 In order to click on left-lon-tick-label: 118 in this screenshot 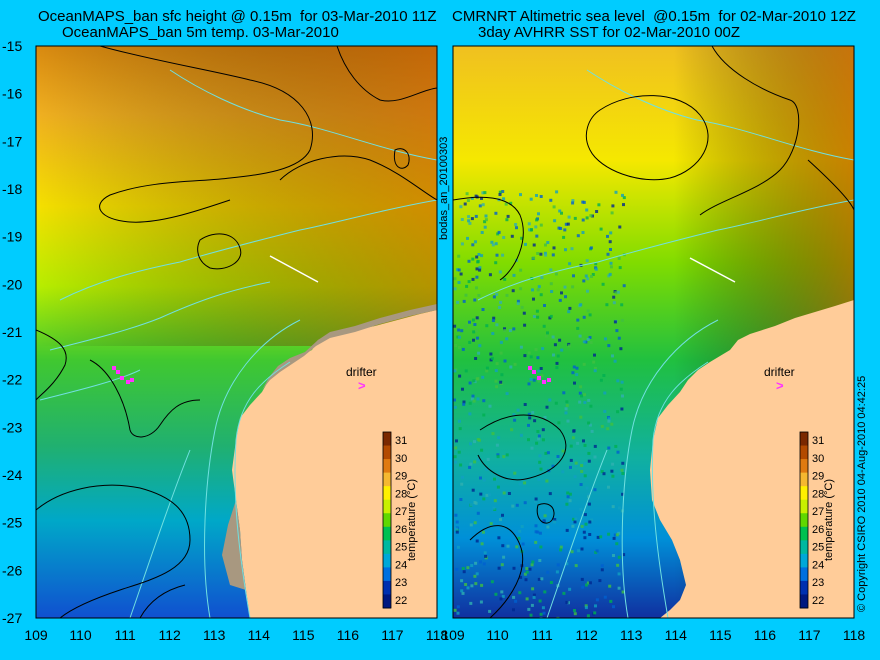, I will do `click(437, 635)`.